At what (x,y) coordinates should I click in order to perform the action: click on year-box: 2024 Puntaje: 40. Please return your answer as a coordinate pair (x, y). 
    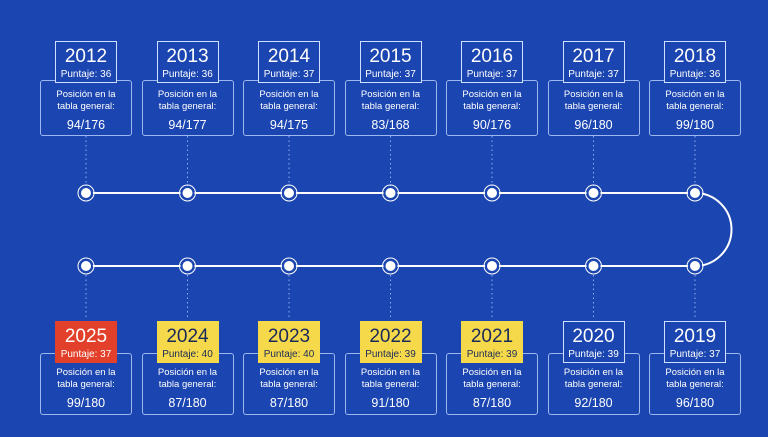
    Looking at the image, I should click on (187, 342).